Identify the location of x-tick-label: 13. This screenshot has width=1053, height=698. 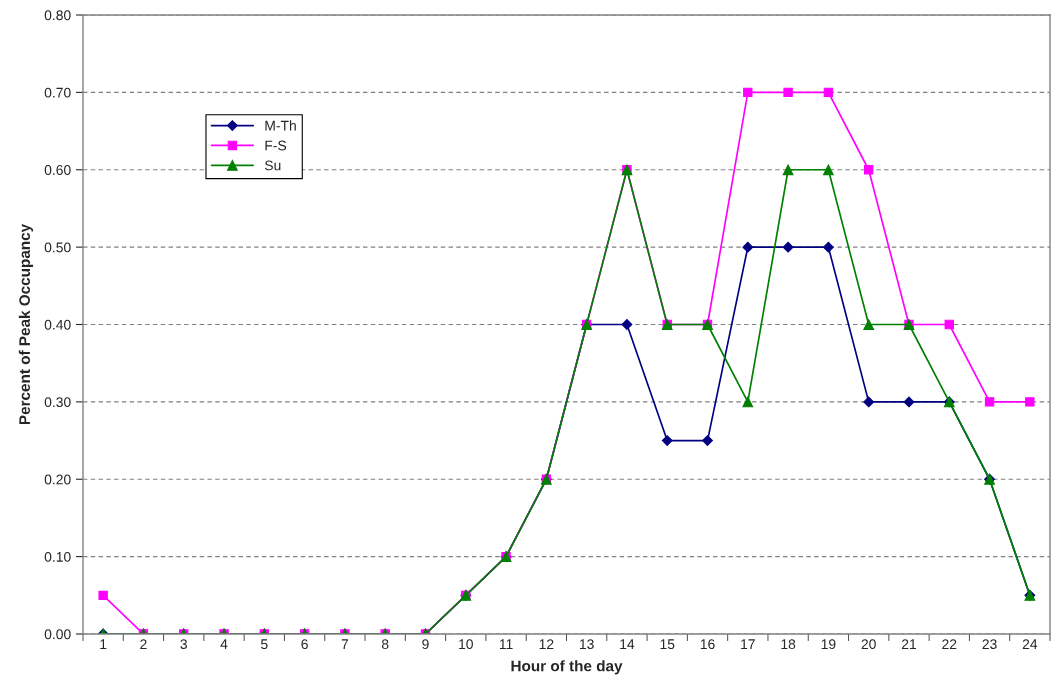
(586, 644).